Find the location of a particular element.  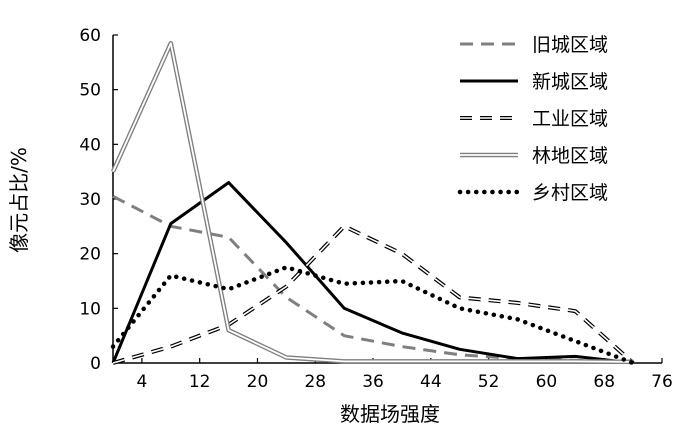

x-tick-label: 36 is located at coordinates (373, 382).